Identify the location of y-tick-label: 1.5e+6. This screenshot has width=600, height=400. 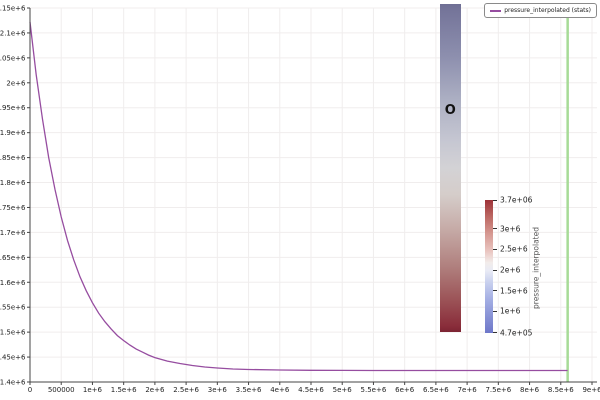
(13, 333).